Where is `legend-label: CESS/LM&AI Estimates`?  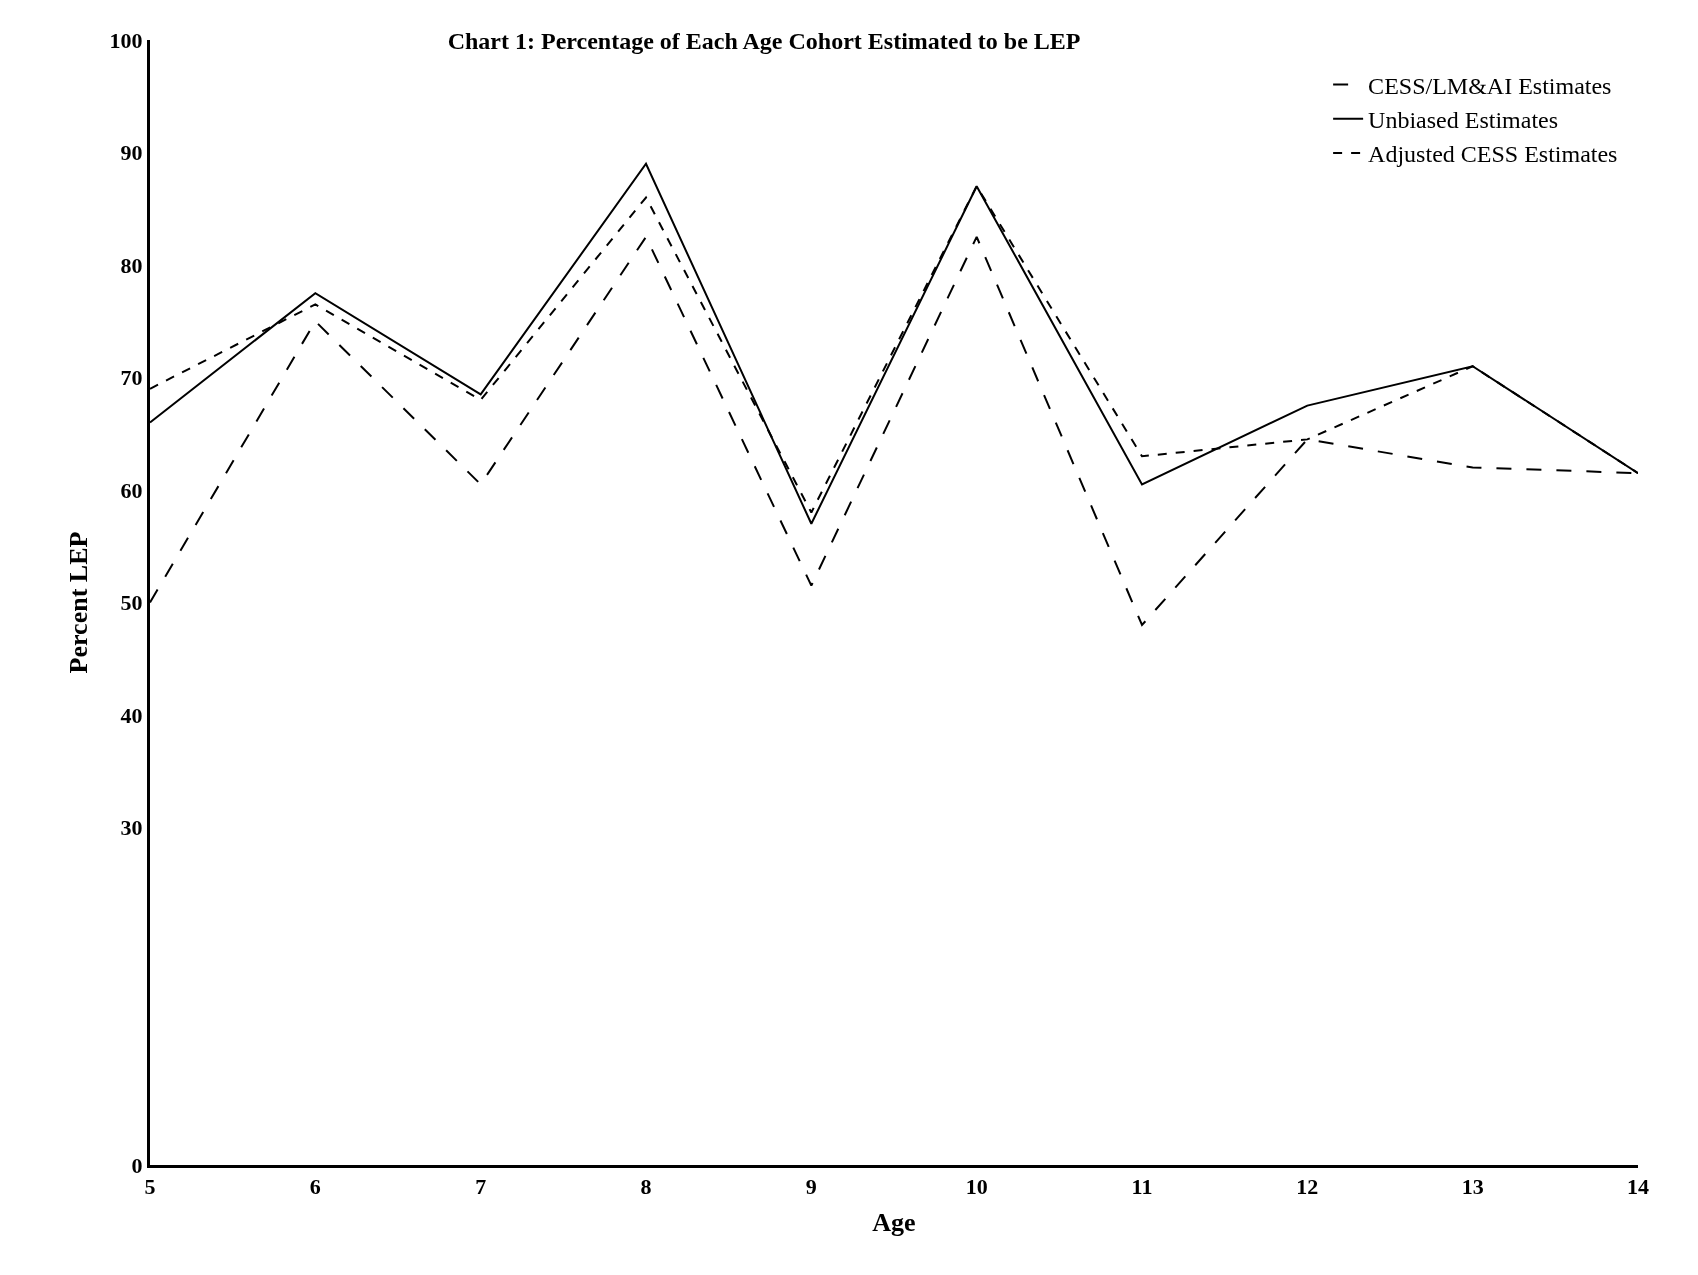 legend-label: CESS/LM&AI Estimates is located at coordinates (1490, 85).